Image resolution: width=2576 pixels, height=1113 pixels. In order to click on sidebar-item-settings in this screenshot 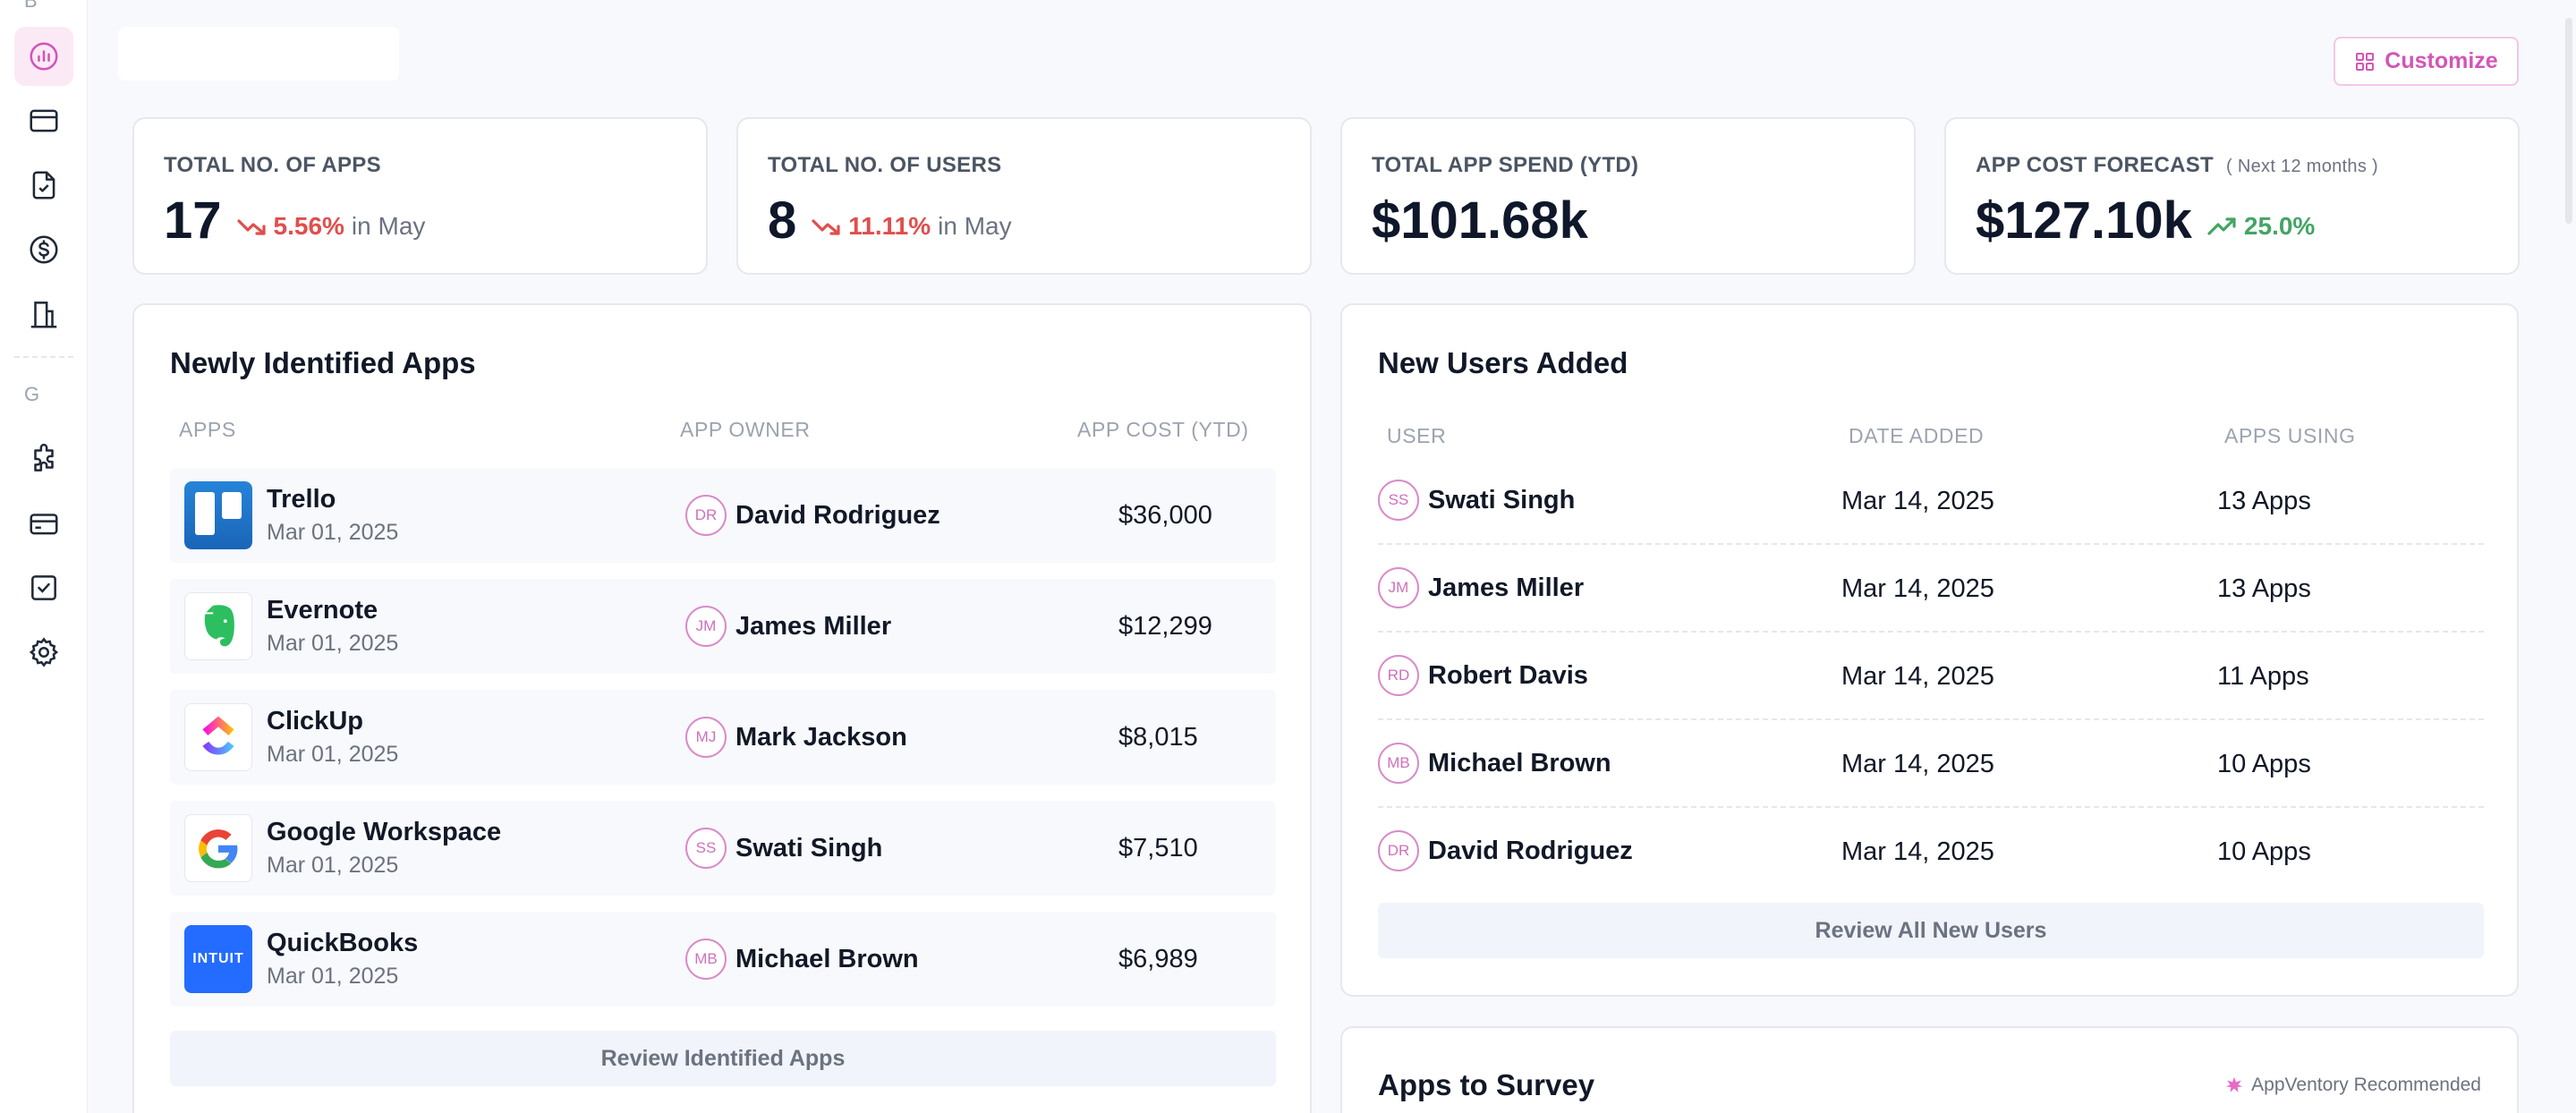, I will do `click(43, 652)`.